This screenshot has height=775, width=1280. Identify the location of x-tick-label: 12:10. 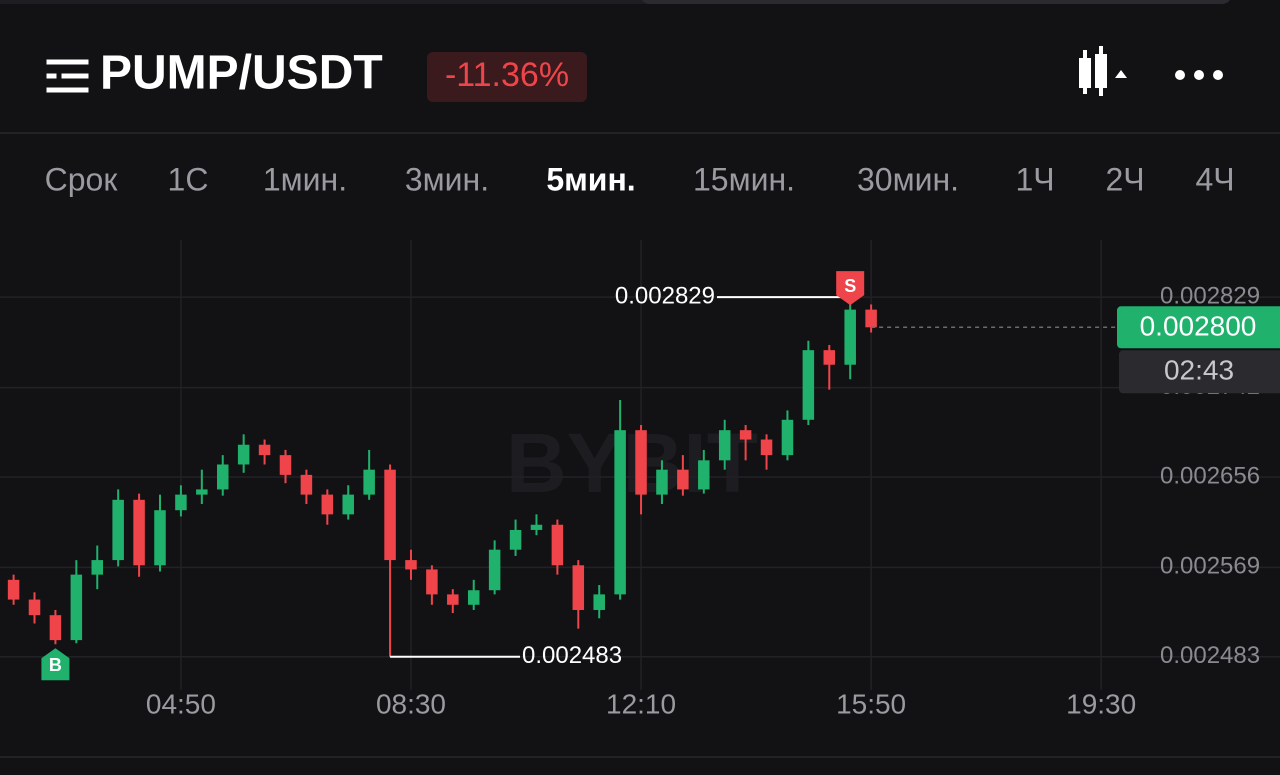
(641, 703).